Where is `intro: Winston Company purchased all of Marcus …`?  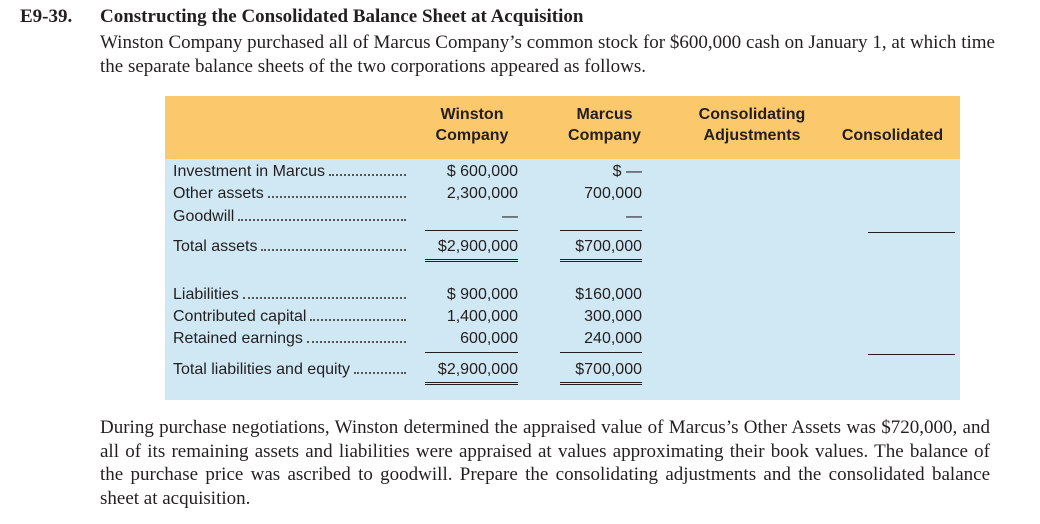 intro: Winston Company purchased all of Marcus … is located at coordinates (547, 54).